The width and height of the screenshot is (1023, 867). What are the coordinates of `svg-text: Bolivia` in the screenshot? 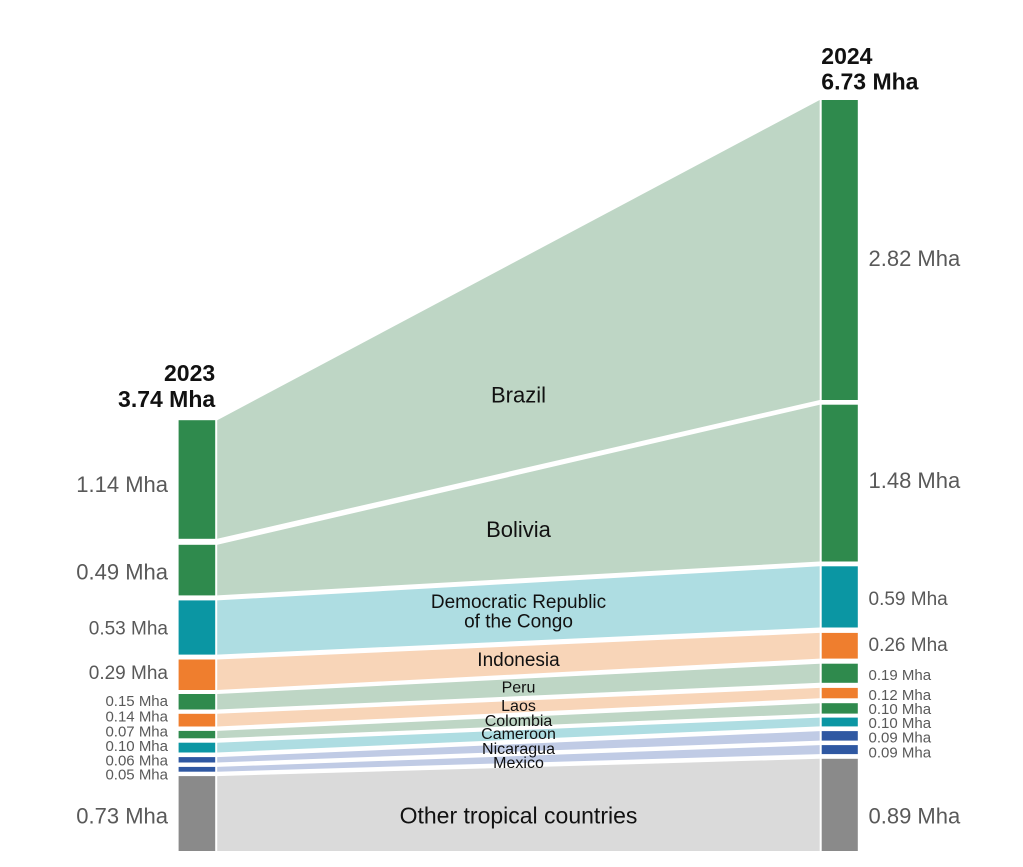 It's located at (519, 529).